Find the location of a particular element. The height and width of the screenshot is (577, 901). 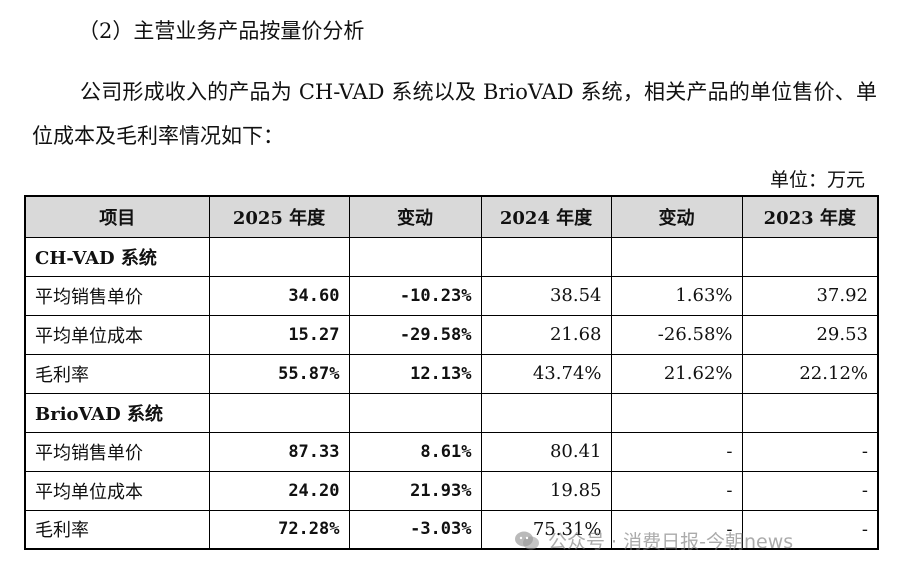

table-row: 毛利率 72.28% -3.03% 75.31% - - is located at coordinates (451, 529).